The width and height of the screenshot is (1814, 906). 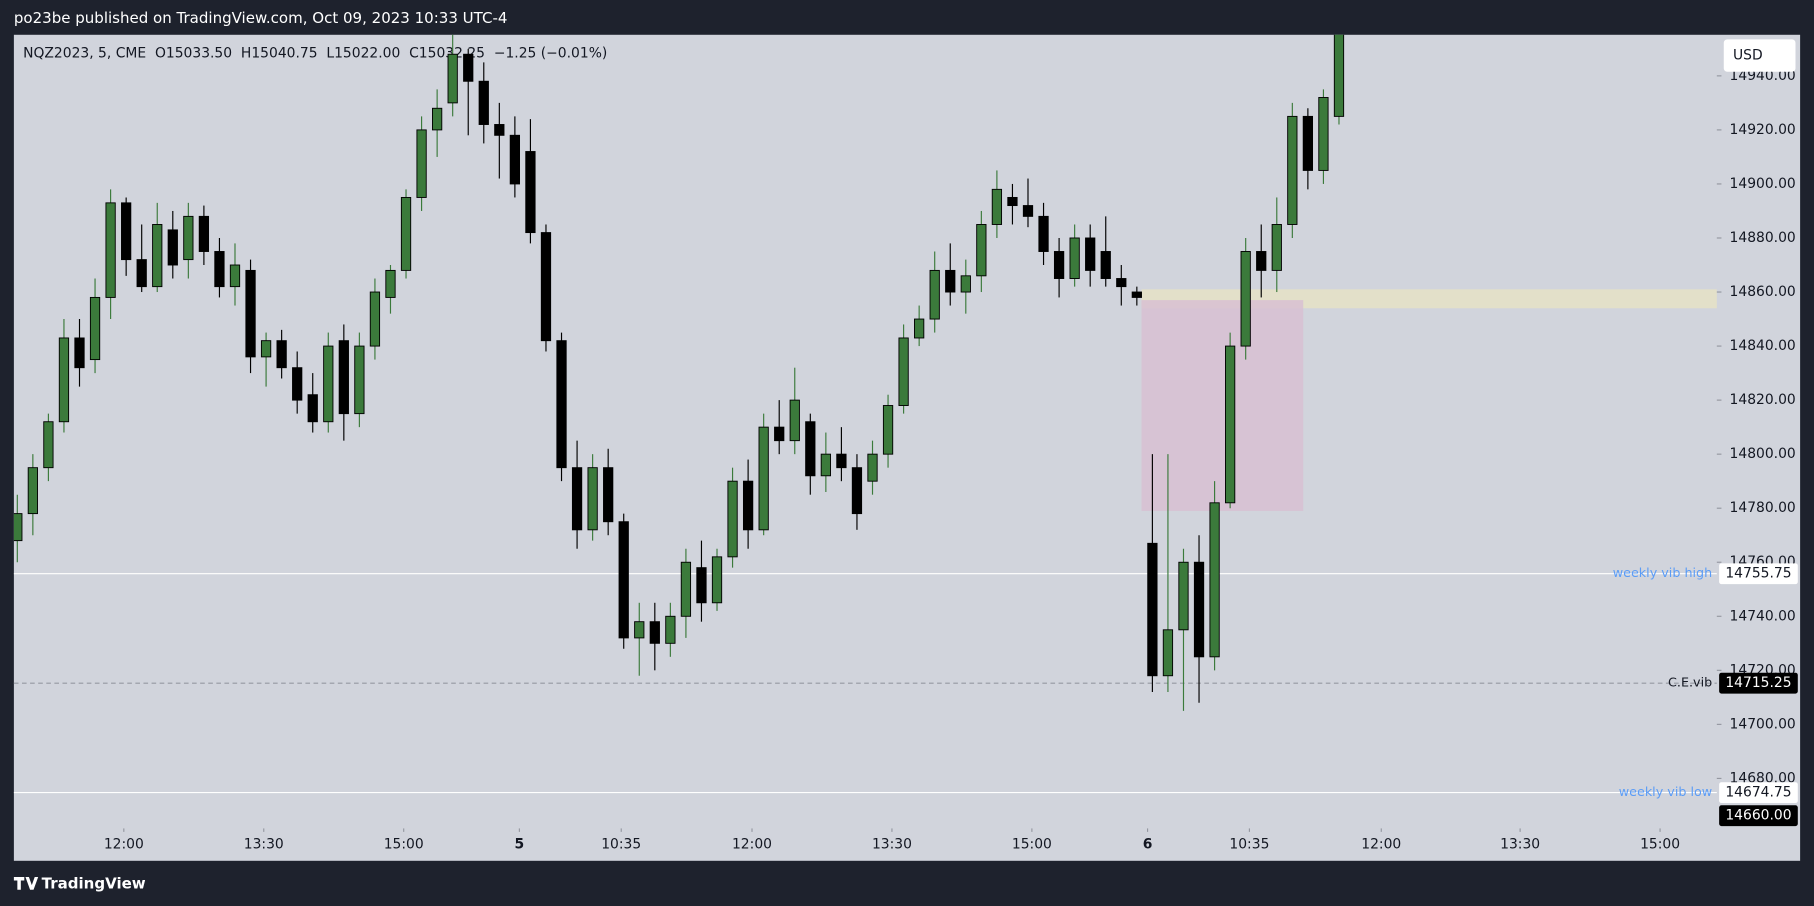 What do you see at coordinates (1763, 724) in the screenshot?
I see `y-tick-label: 14700.00` at bounding box center [1763, 724].